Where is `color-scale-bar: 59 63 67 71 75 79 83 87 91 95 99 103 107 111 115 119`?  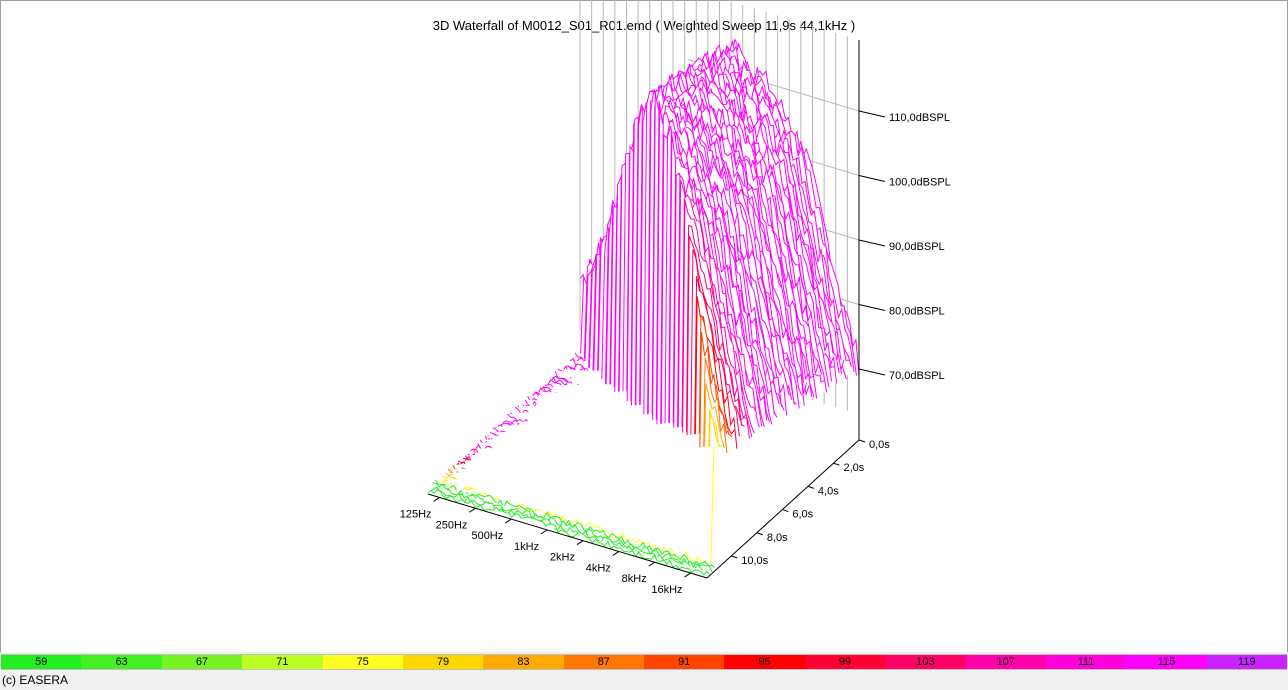 color-scale-bar: 59 63 67 71 75 79 83 87 91 95 99 103 107 111 115 119 is located at coordinates (644, 662).